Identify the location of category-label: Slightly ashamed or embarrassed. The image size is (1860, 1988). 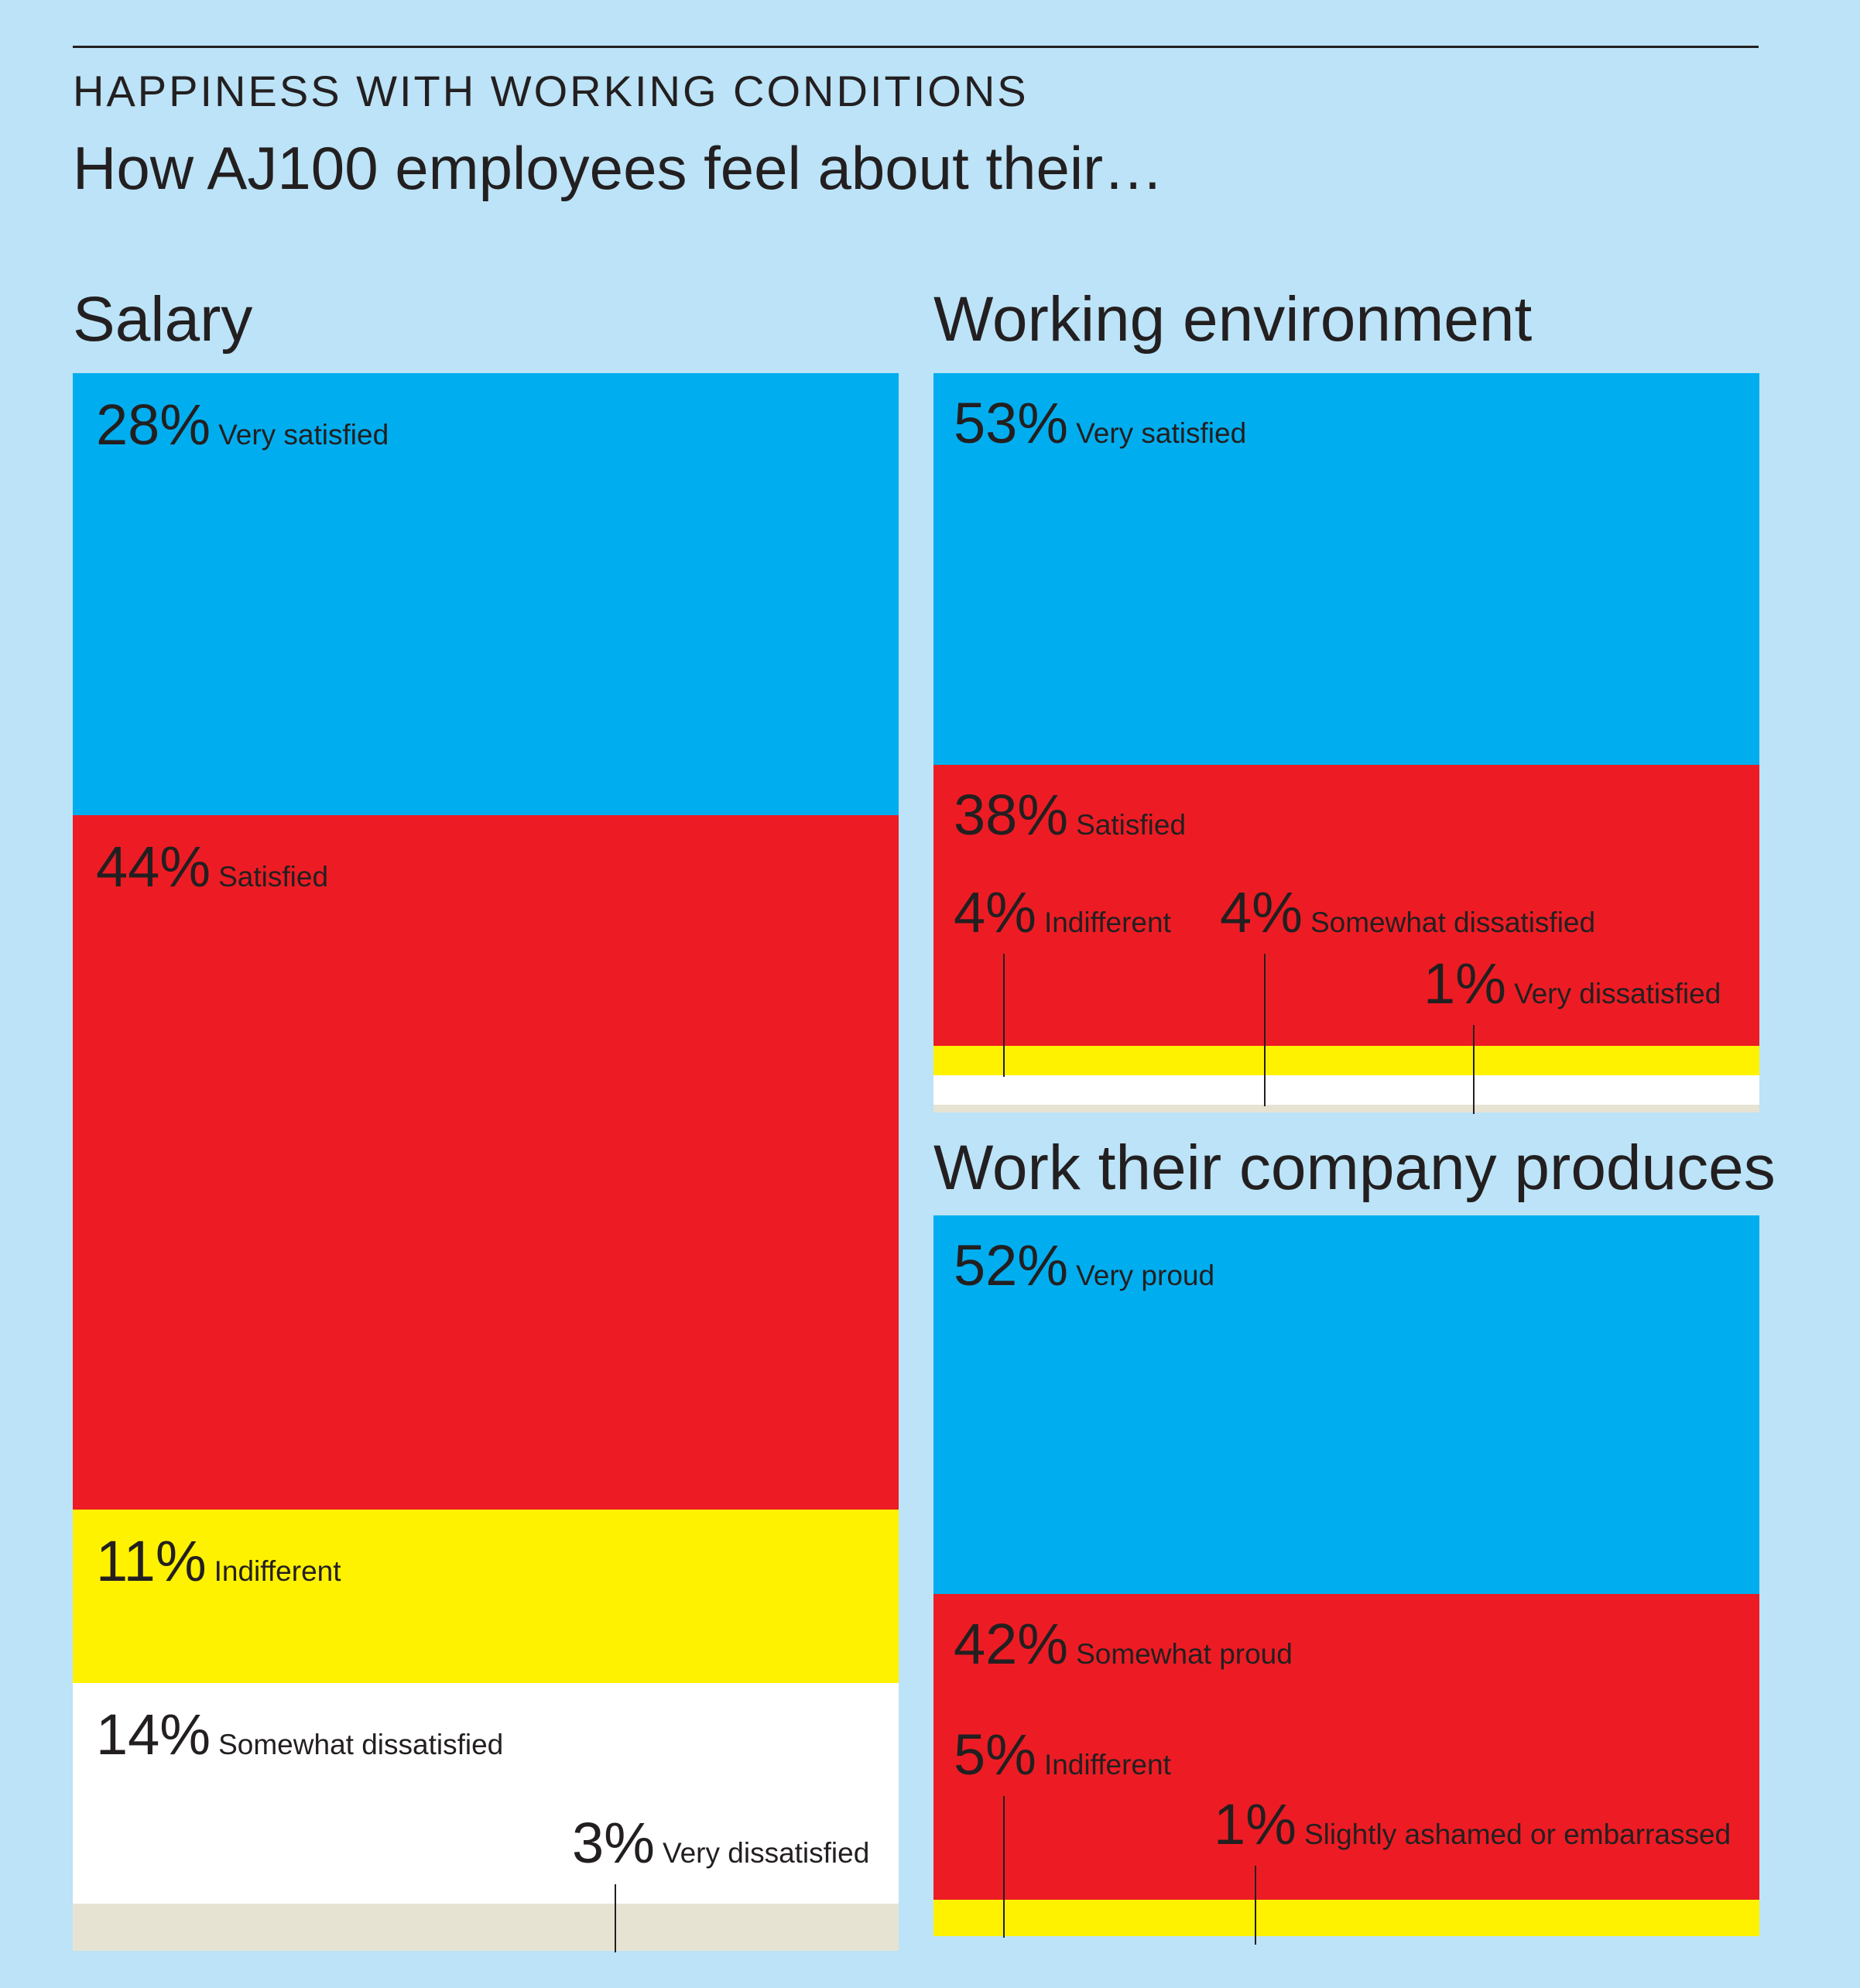
(1517, 1834).